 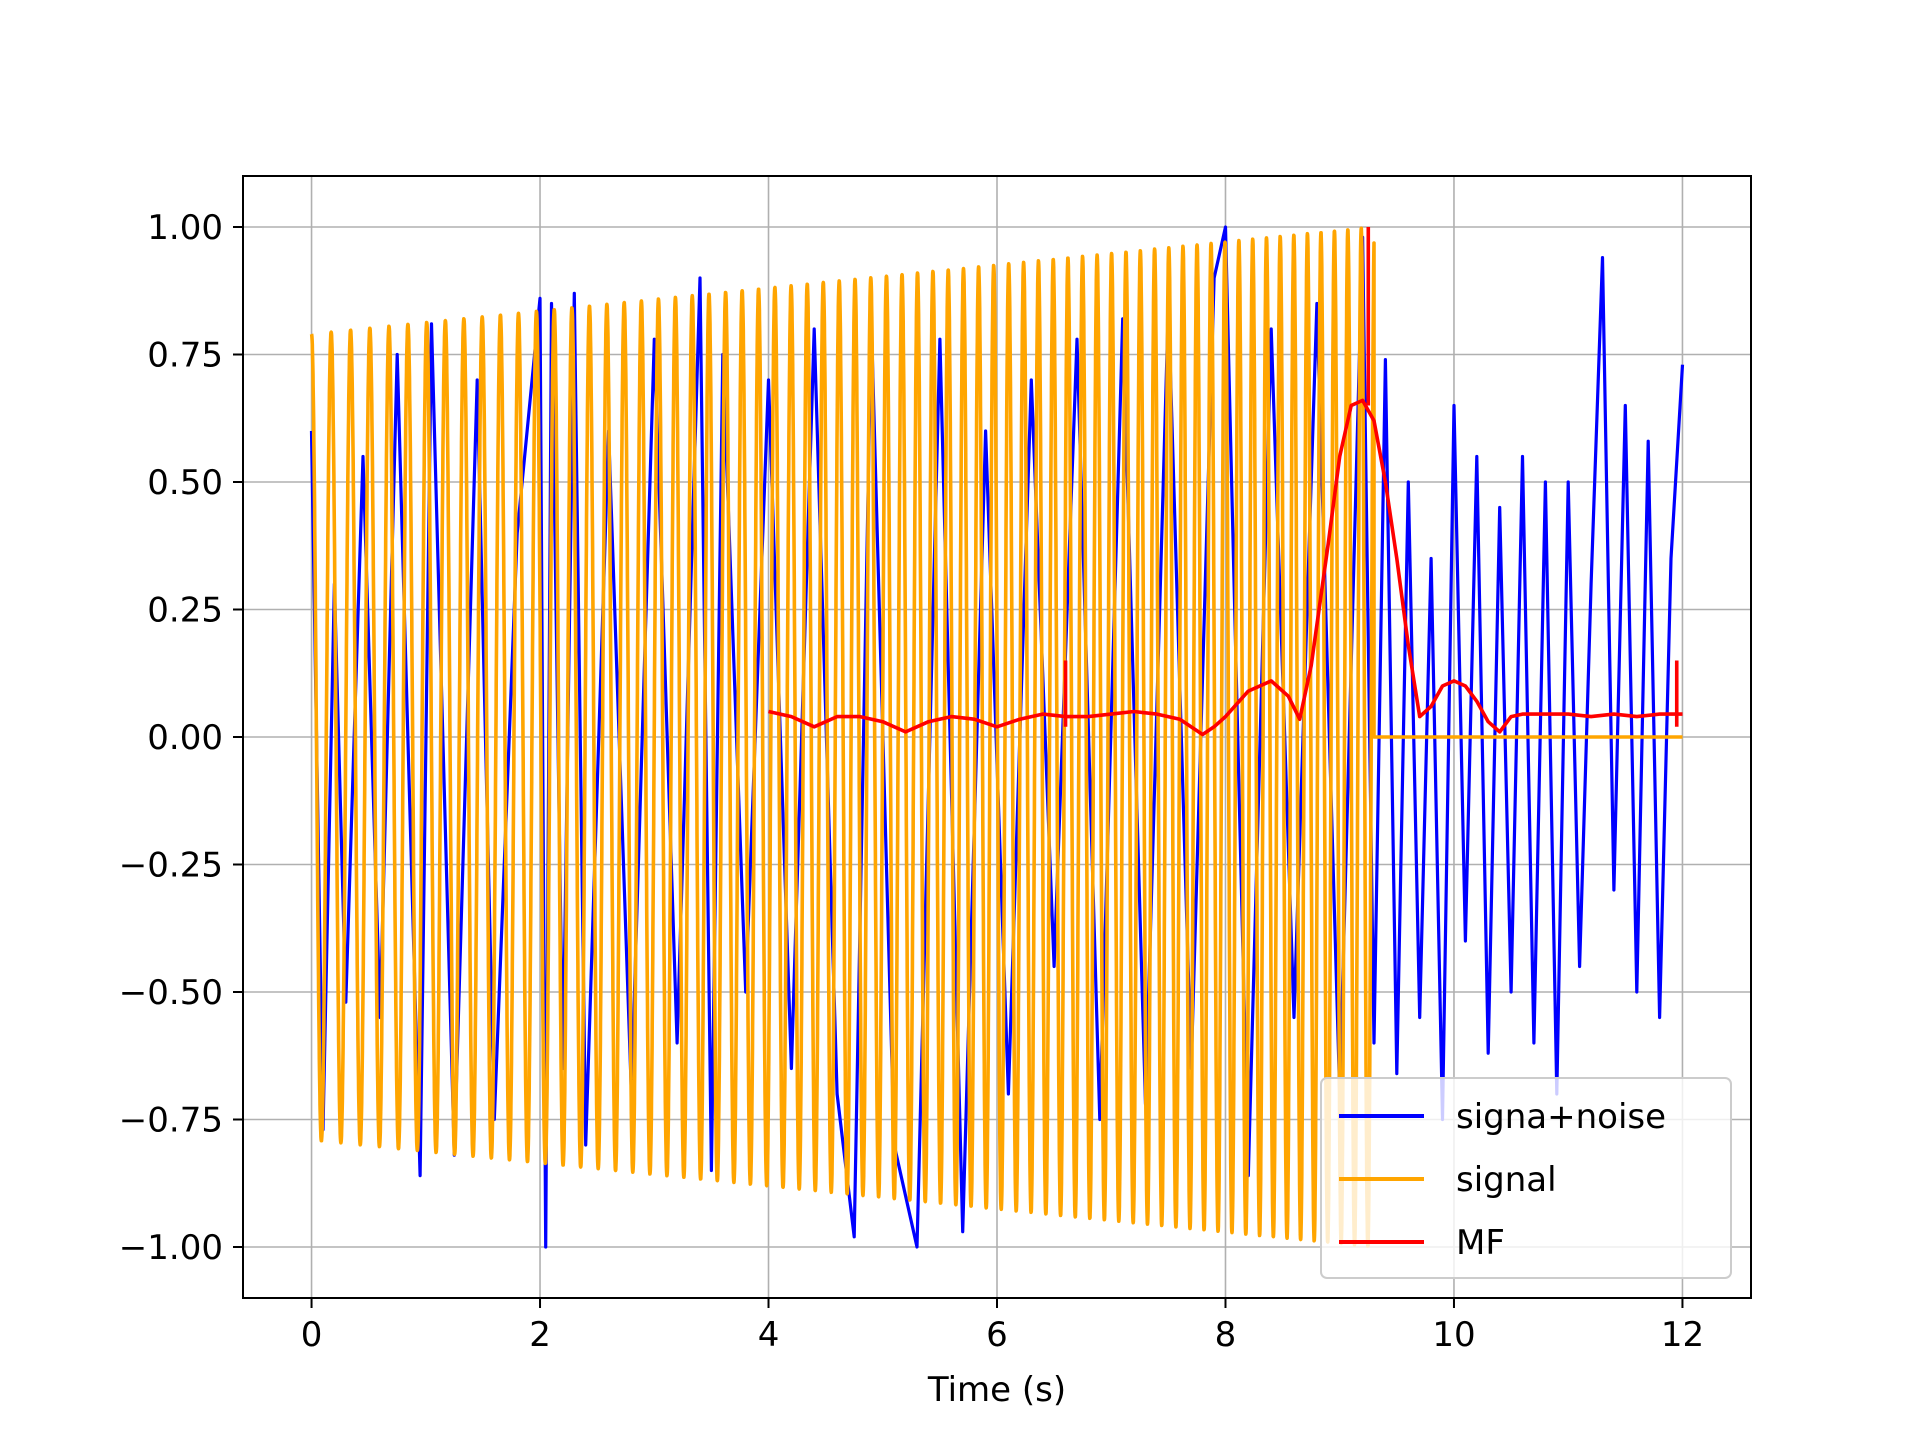 What do you see at coordinates (1226, 1335) in the screenshot?
I see `x-tick-label: 8` at bounding box center [1226, 1335].